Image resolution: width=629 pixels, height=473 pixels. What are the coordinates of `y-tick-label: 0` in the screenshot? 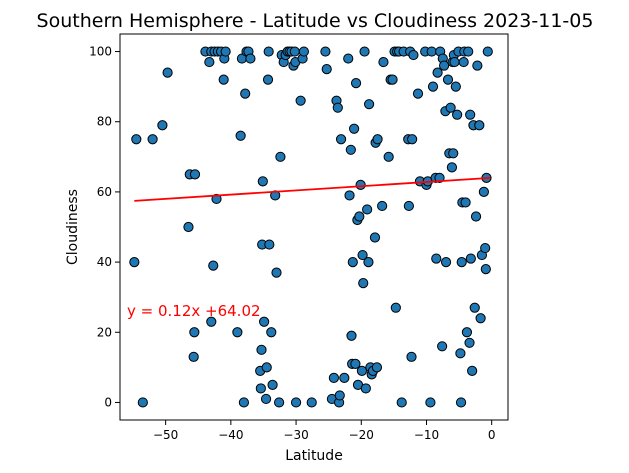 It's located at (108, 402).